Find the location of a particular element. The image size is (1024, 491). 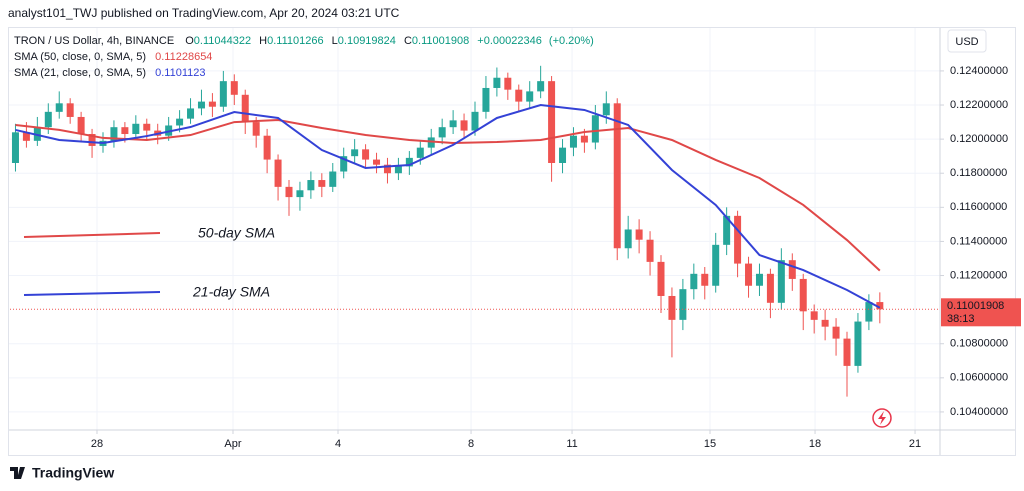

x-tick-label: 8 is located at coordinates (471, 444).